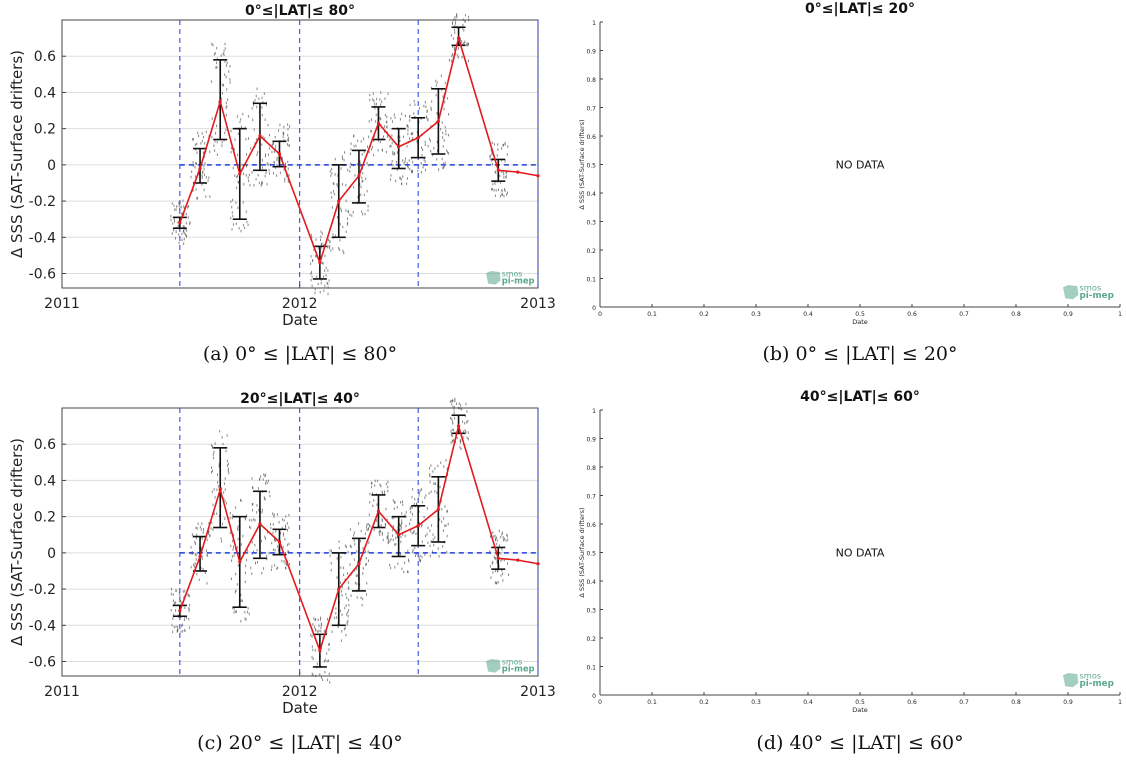 This screenshot has width=1126, height=765. What do you see at coordinates (860, 397) in the screenshot?
I see `chart-title: 40°≤|LAT|≤ 60°` at bounding box center [860, 397].